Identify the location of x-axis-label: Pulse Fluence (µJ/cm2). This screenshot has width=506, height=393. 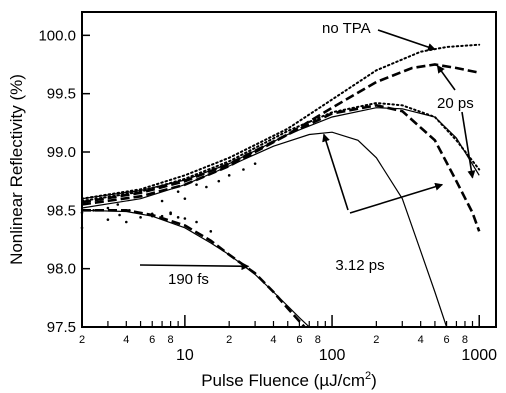
(289, 380).